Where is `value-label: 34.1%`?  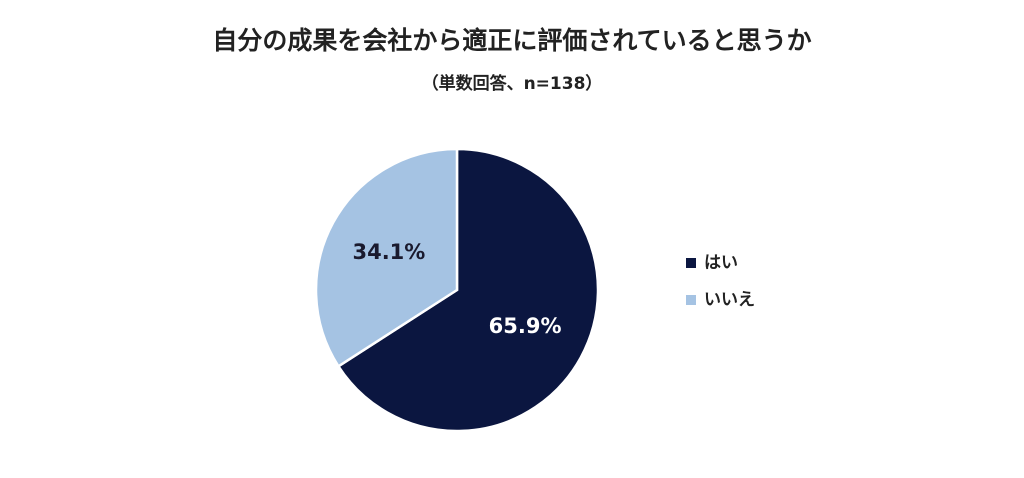 value-label: 34.1% is located at coordinates (388, 252).